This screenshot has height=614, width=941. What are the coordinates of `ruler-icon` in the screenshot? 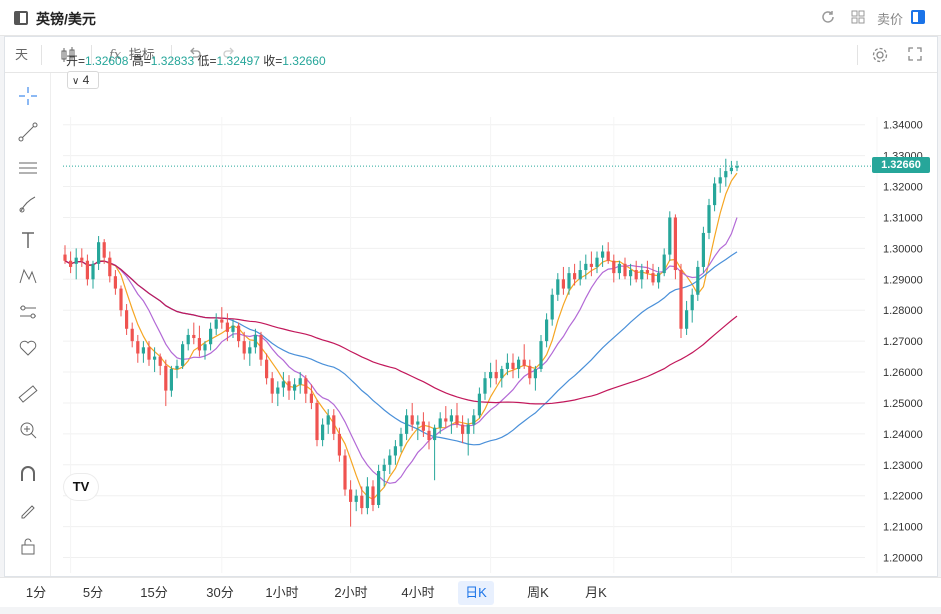 It's located at (28, 394).